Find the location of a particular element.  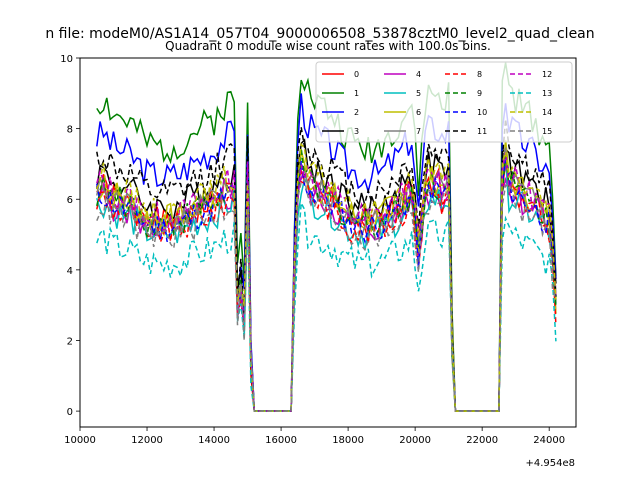

x-tick-label: 20000 is located at coordinates (415, 440).